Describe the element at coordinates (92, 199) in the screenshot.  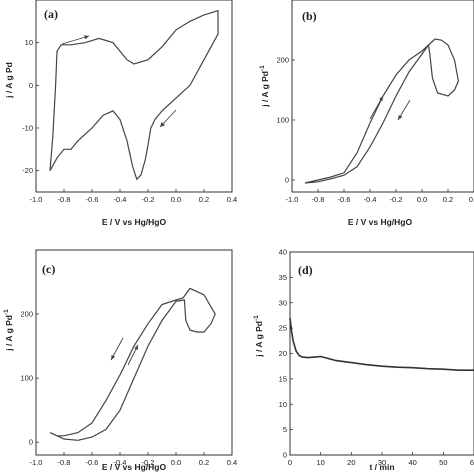
I see `panel-a-x-tick-label: -0.6` at that location.